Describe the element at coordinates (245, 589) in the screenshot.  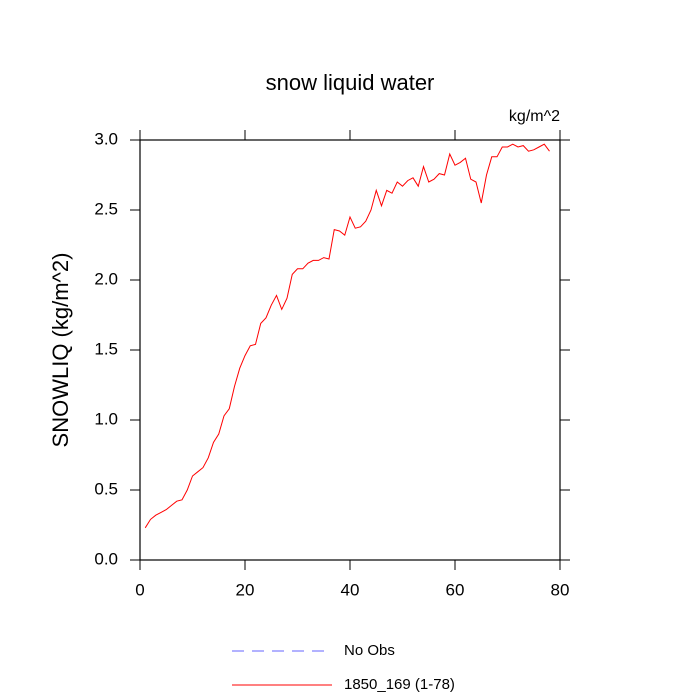
I see `x-tick-label: 20` at that location.